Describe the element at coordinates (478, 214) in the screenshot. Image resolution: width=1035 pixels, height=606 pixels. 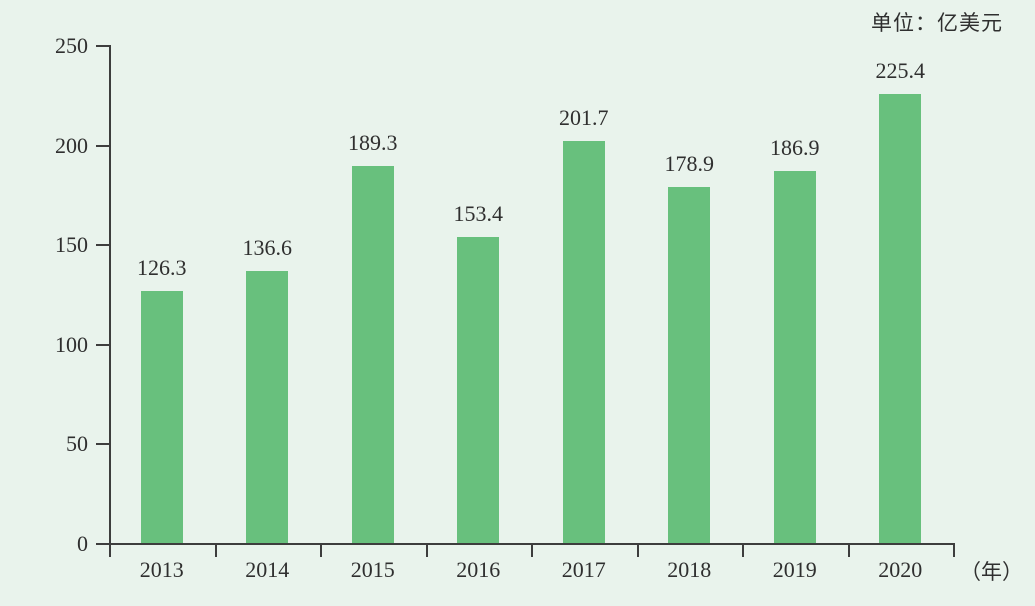
I see `bar-value-label: 153.4` at that location.